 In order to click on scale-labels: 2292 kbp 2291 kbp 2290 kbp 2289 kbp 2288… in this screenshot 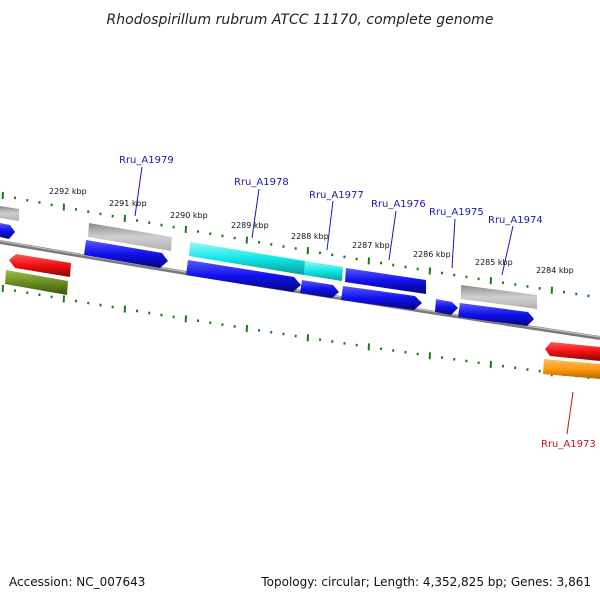, I will do `click(311, 231)`.